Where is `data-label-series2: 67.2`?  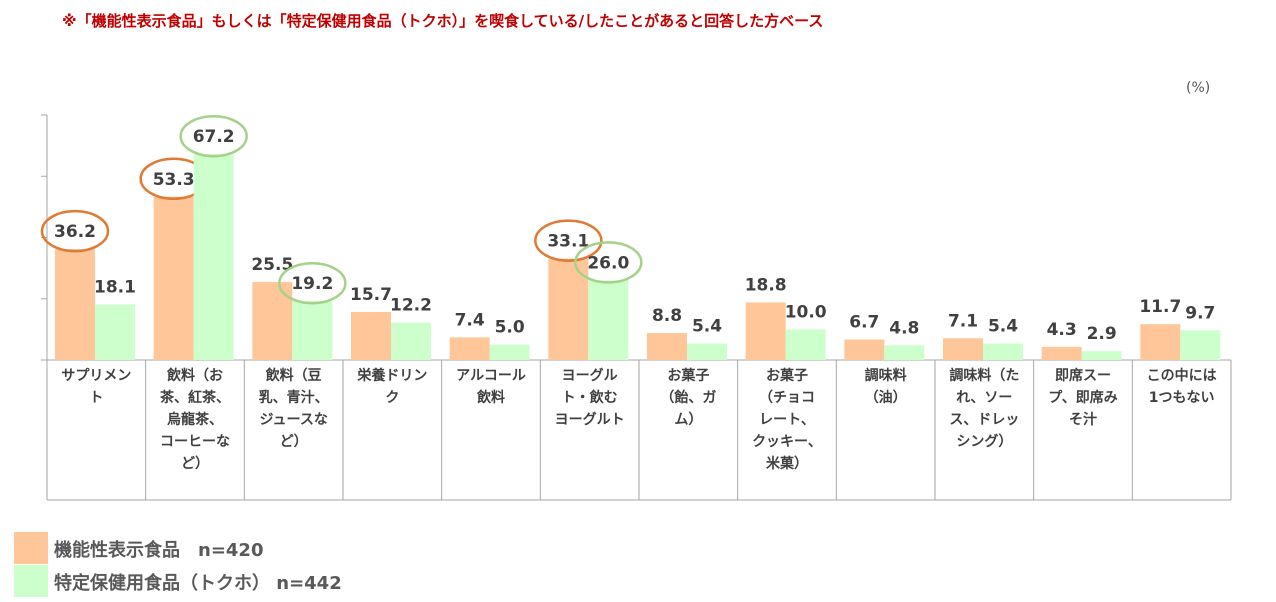 data-label-series2: 67.2 is located at coordinates (214, 137).